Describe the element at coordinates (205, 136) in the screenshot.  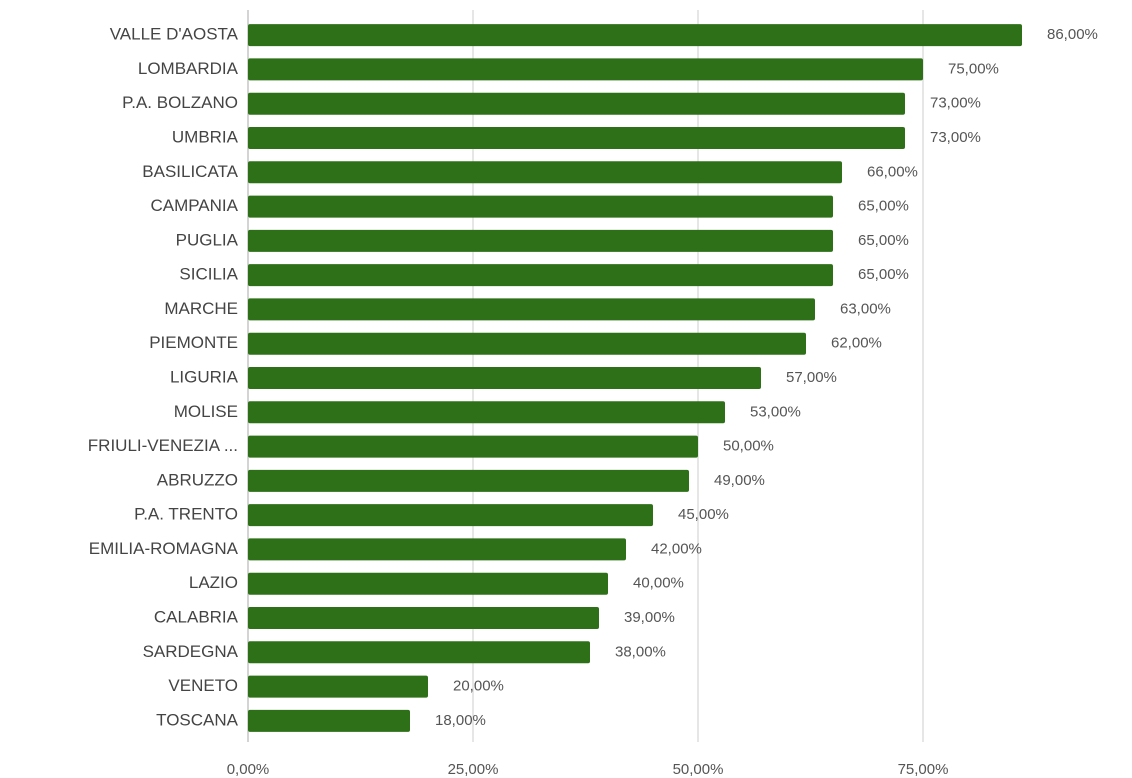
I see `y-tick-label: UMBRIA` at that location.